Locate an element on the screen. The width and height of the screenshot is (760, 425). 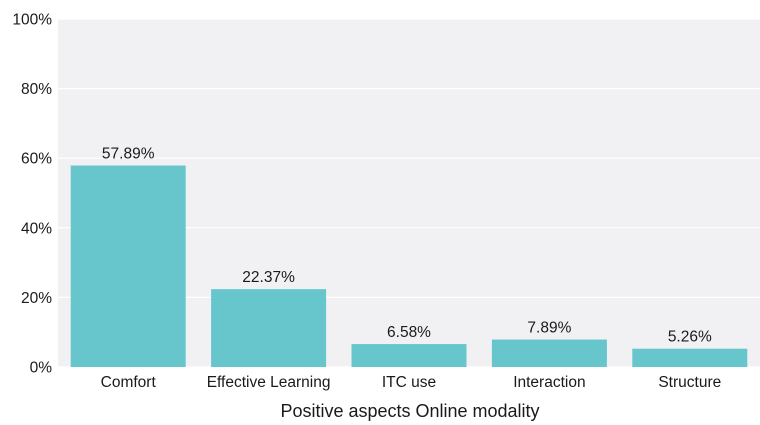
data-label: 22.37% is located at coordinates (268, 277).